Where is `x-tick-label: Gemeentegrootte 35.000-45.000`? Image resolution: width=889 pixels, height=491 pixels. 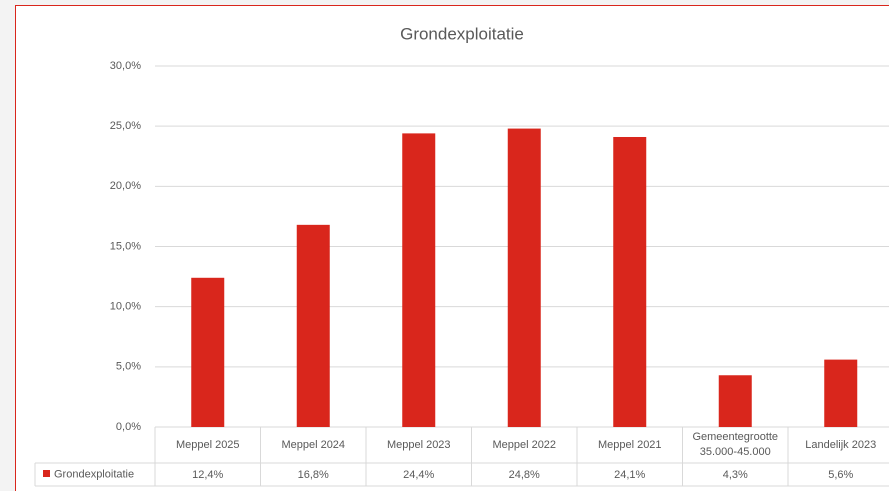
x-tick-label: Gemeentegrootte 35.000-45.000 is located at coordinates (735, 444).